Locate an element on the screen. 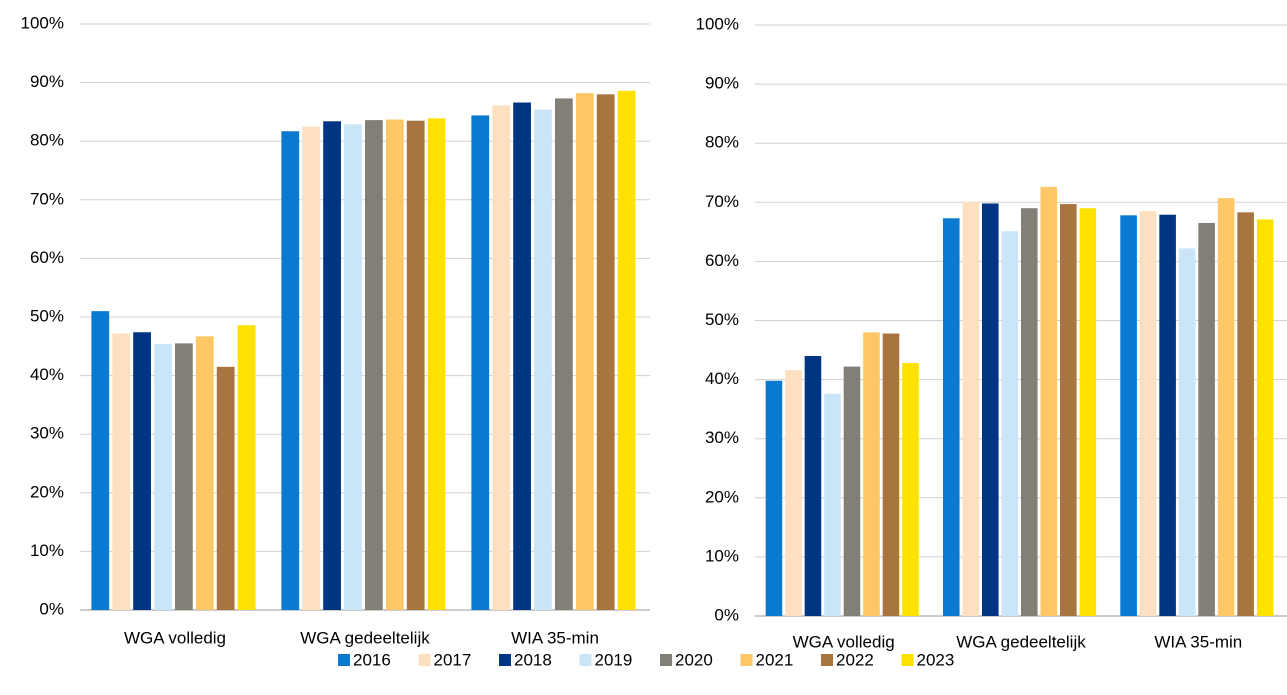 The width and height of the screenshot is (1287, 695). legend-label: 2021 is located at coordinates (775, 659).